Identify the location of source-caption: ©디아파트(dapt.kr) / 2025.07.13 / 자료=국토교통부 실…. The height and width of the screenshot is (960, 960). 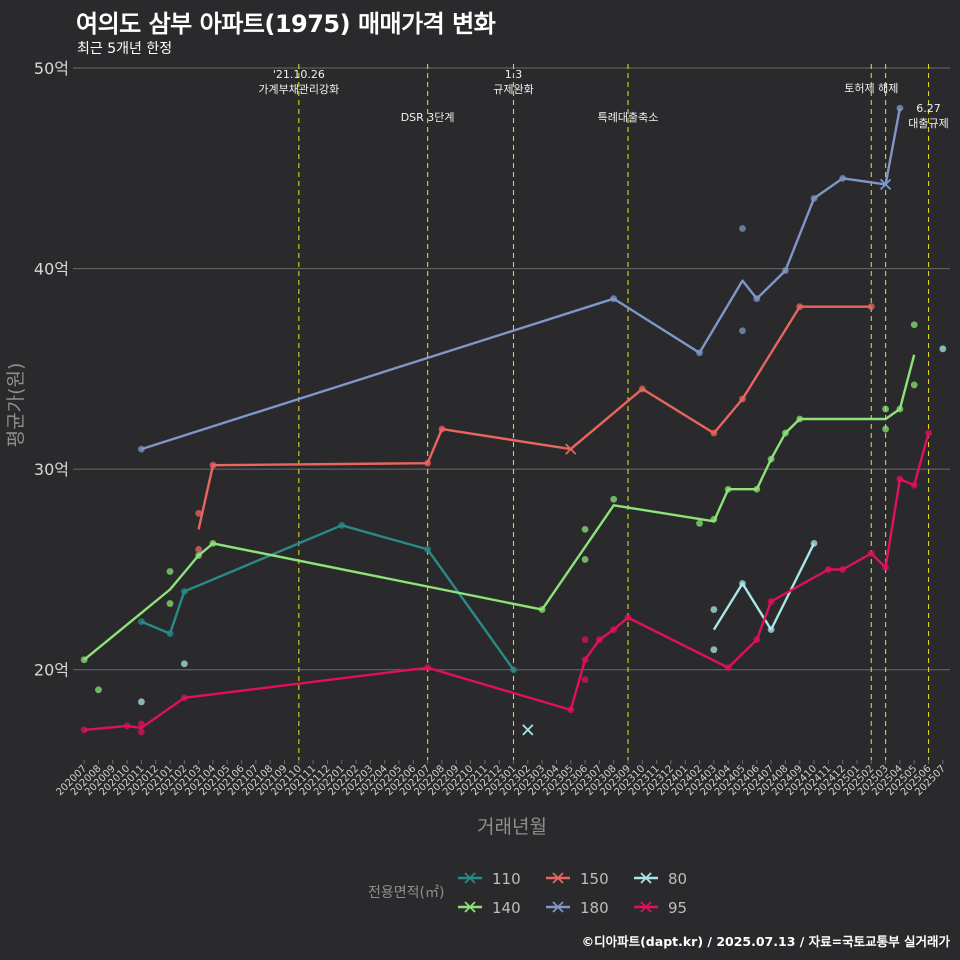
(765, 941).